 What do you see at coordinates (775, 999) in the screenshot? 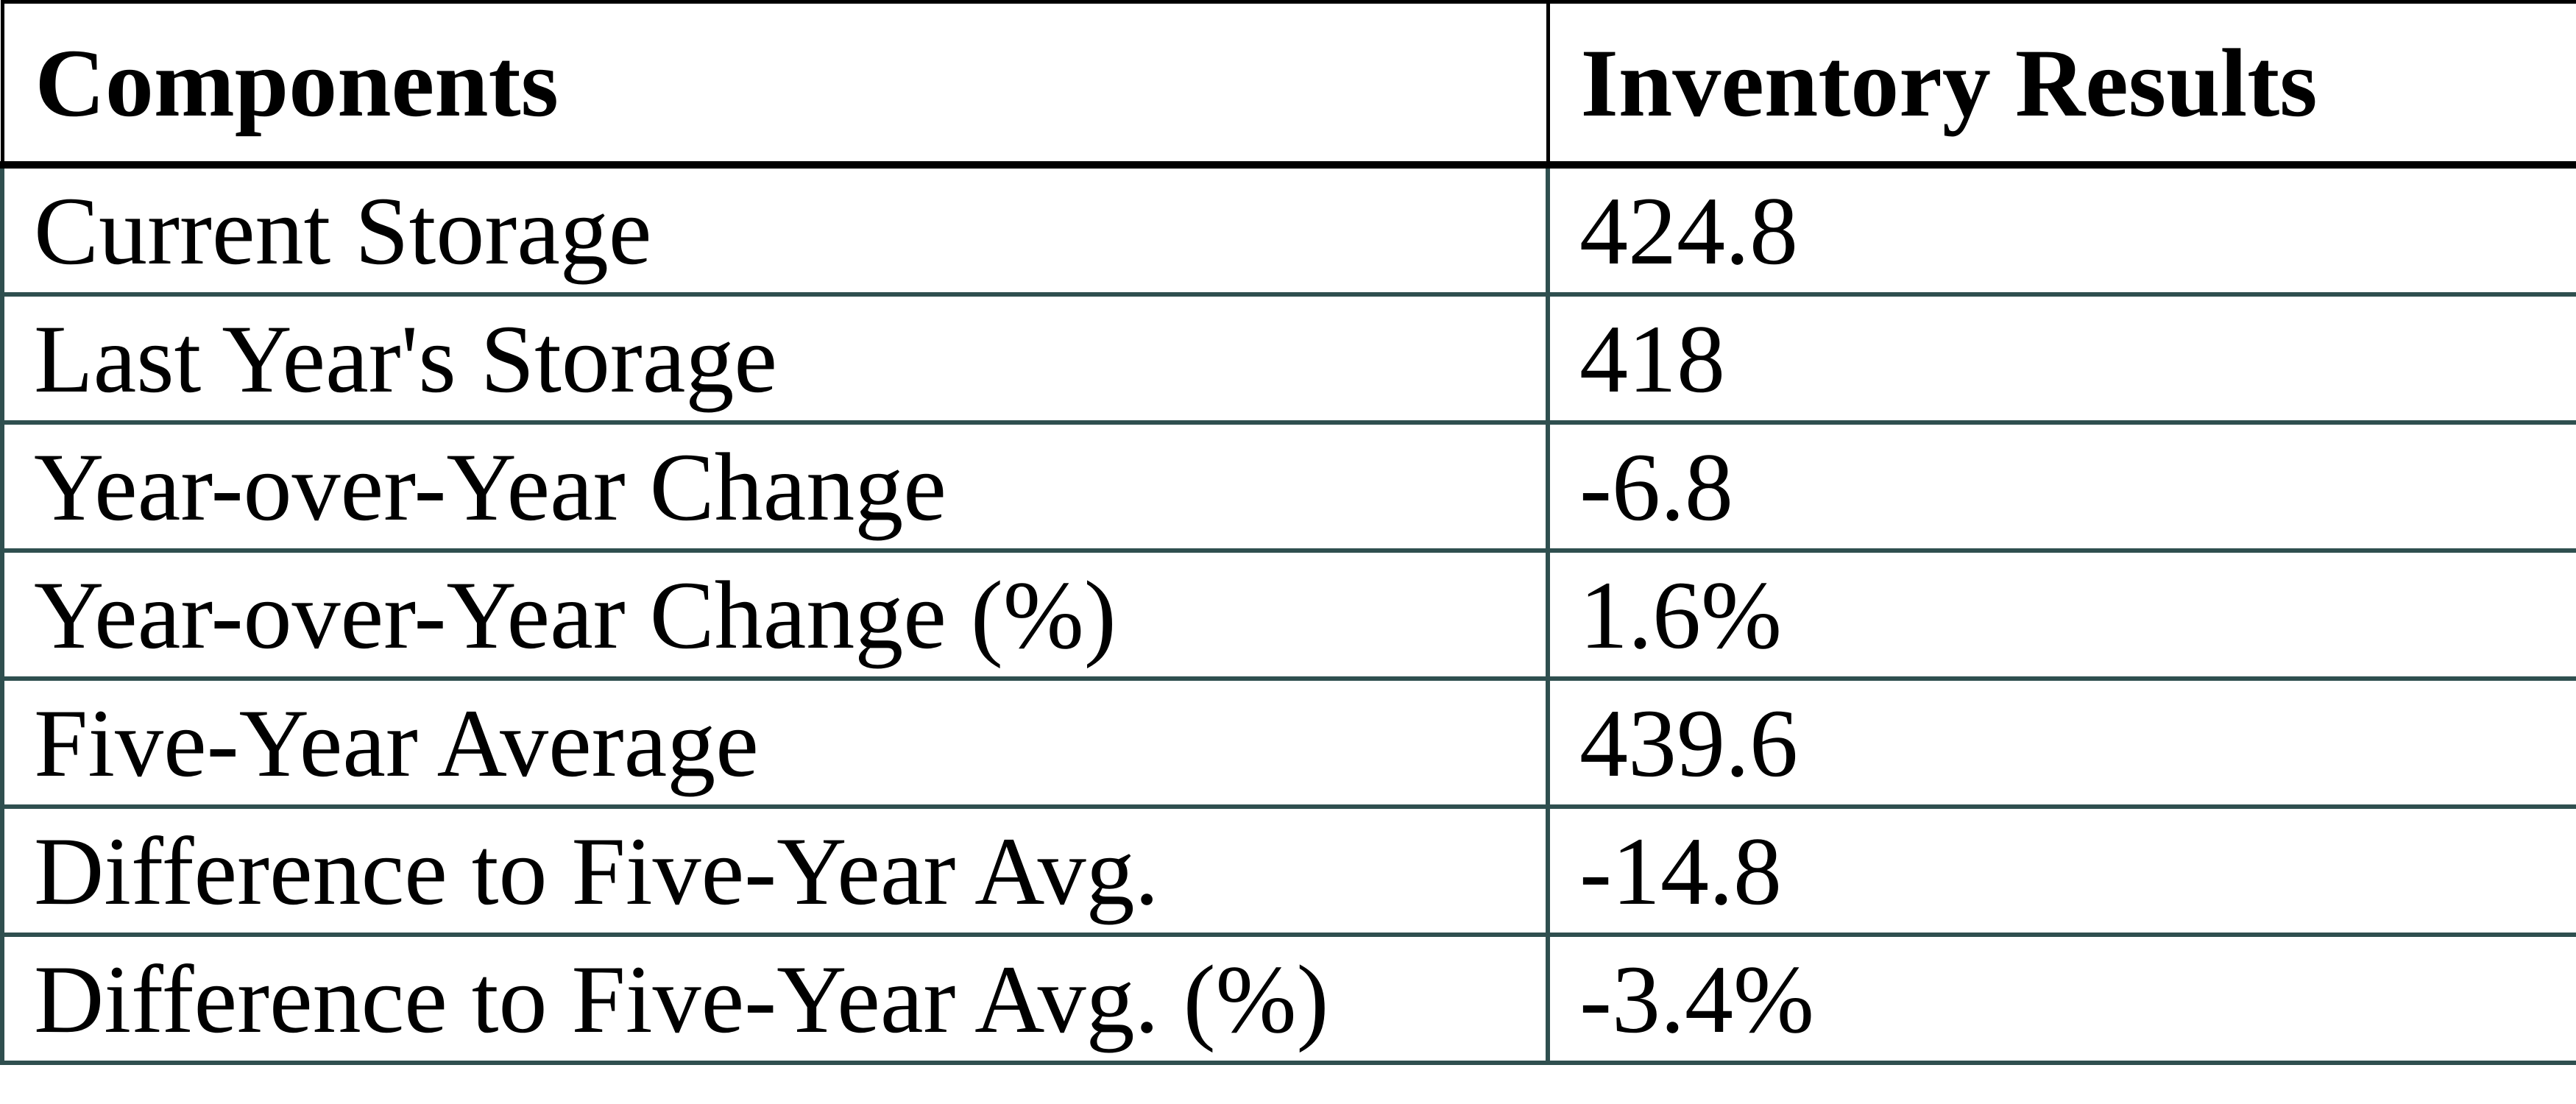
I see `row-label-cell: Difference to Five-Year Avg. (%)` at bounding box center [775, 999].